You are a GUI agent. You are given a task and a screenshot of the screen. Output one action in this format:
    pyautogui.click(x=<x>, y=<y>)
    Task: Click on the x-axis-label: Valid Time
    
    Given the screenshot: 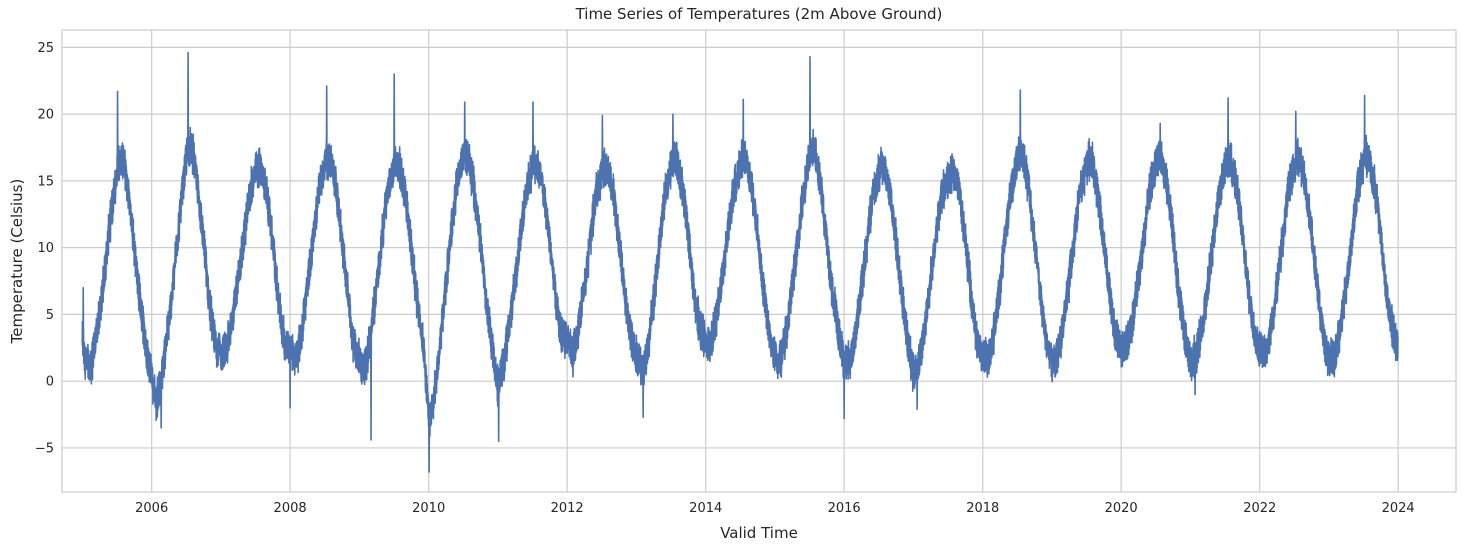 What is the action you would take?
    pyautogui.click(x=759, y=533)
    